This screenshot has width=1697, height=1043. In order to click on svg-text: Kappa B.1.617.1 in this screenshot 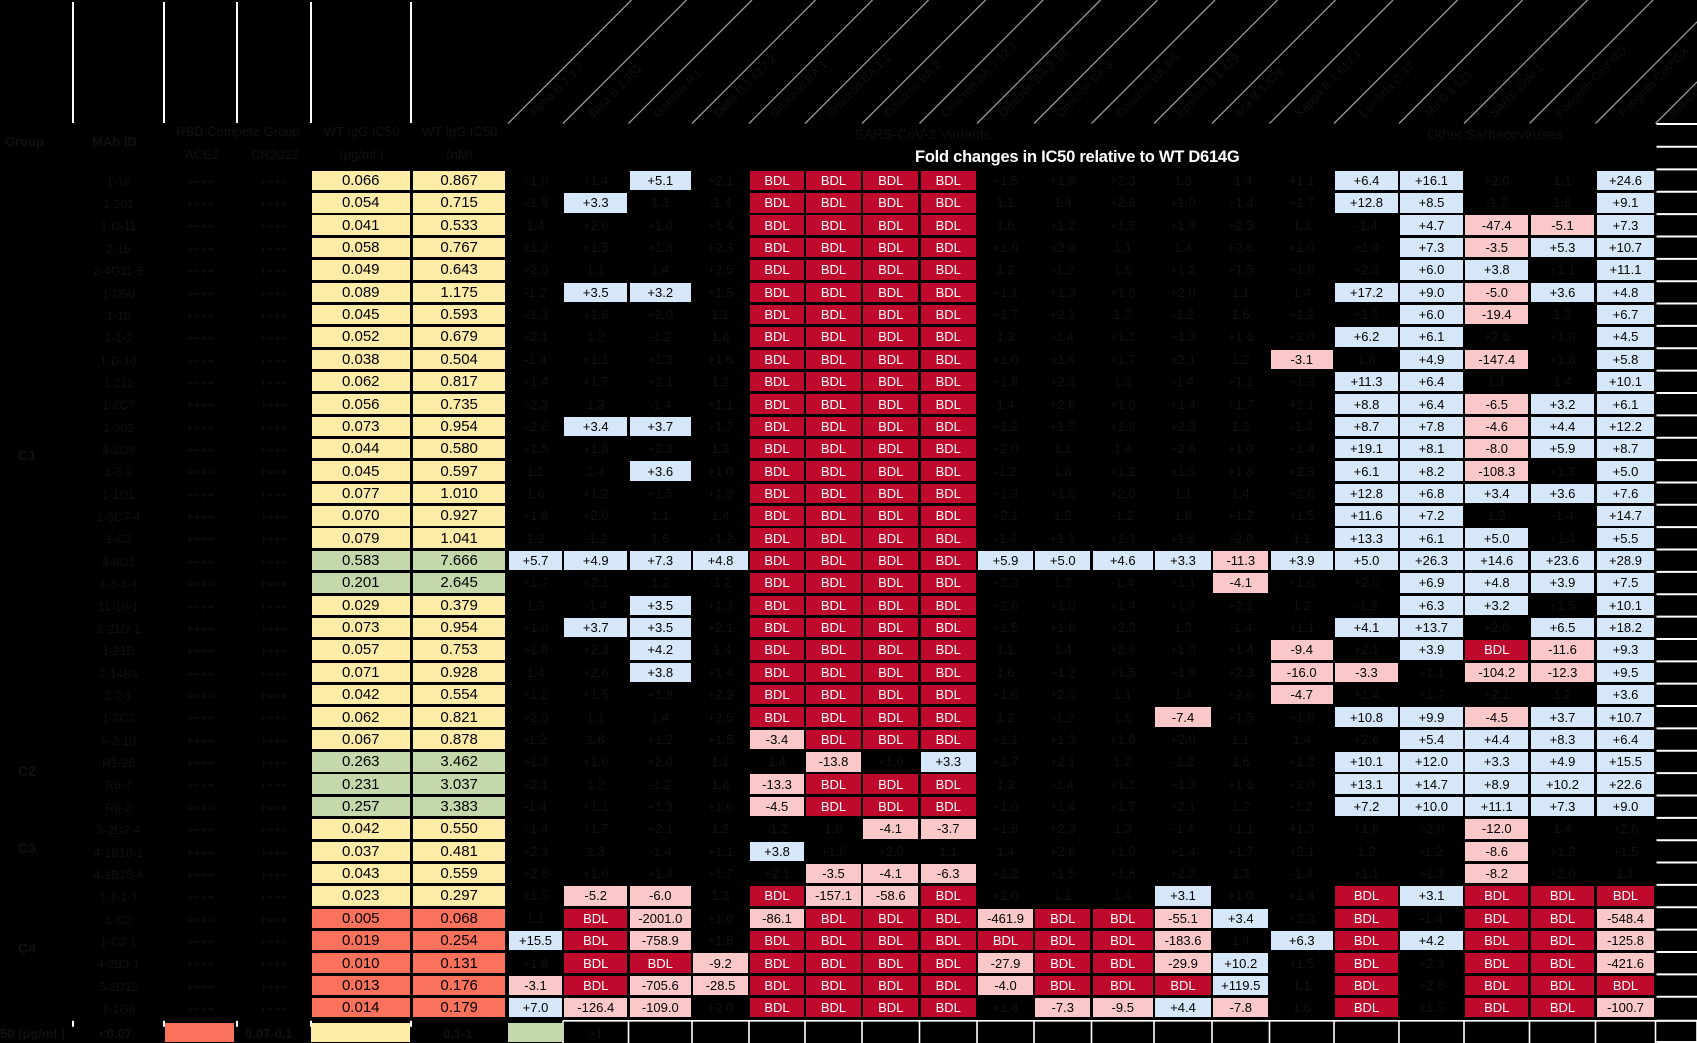, I will do `click(1328, 83)`.